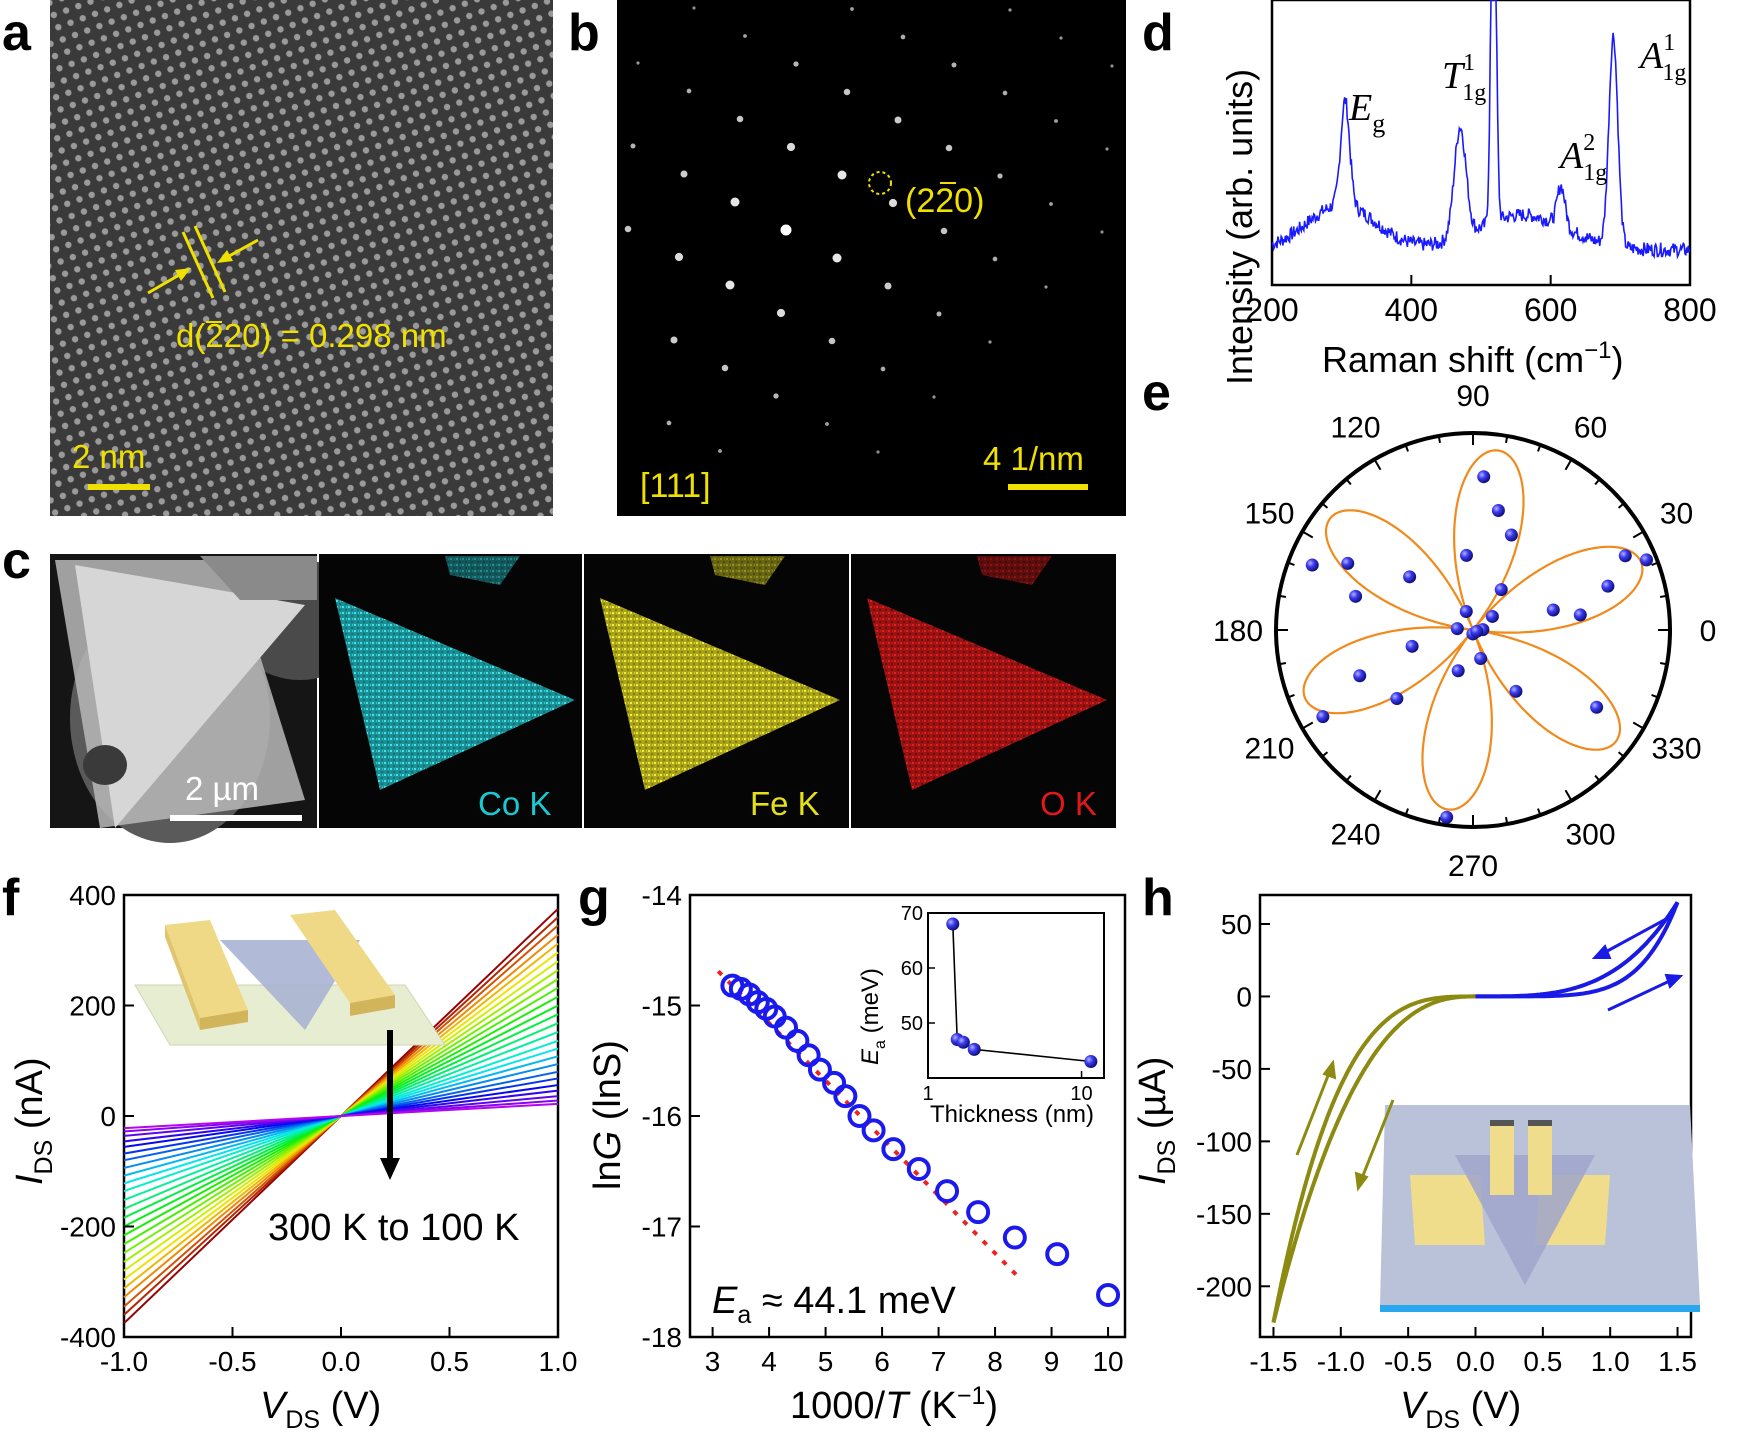  I want to click on x-tick-label-g: 9, so click(1052, 1361).